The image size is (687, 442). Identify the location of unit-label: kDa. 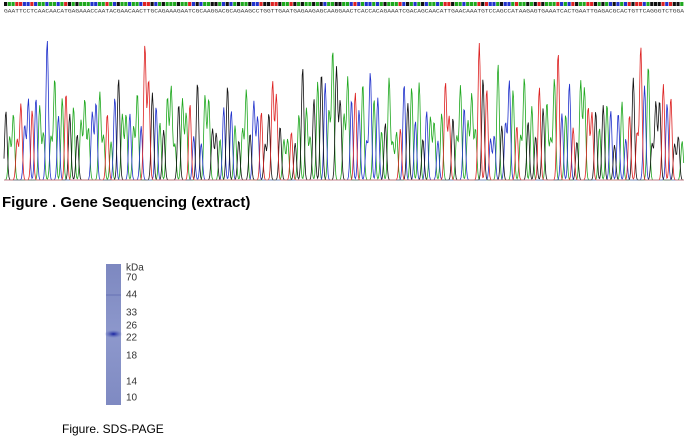
(135, 268).